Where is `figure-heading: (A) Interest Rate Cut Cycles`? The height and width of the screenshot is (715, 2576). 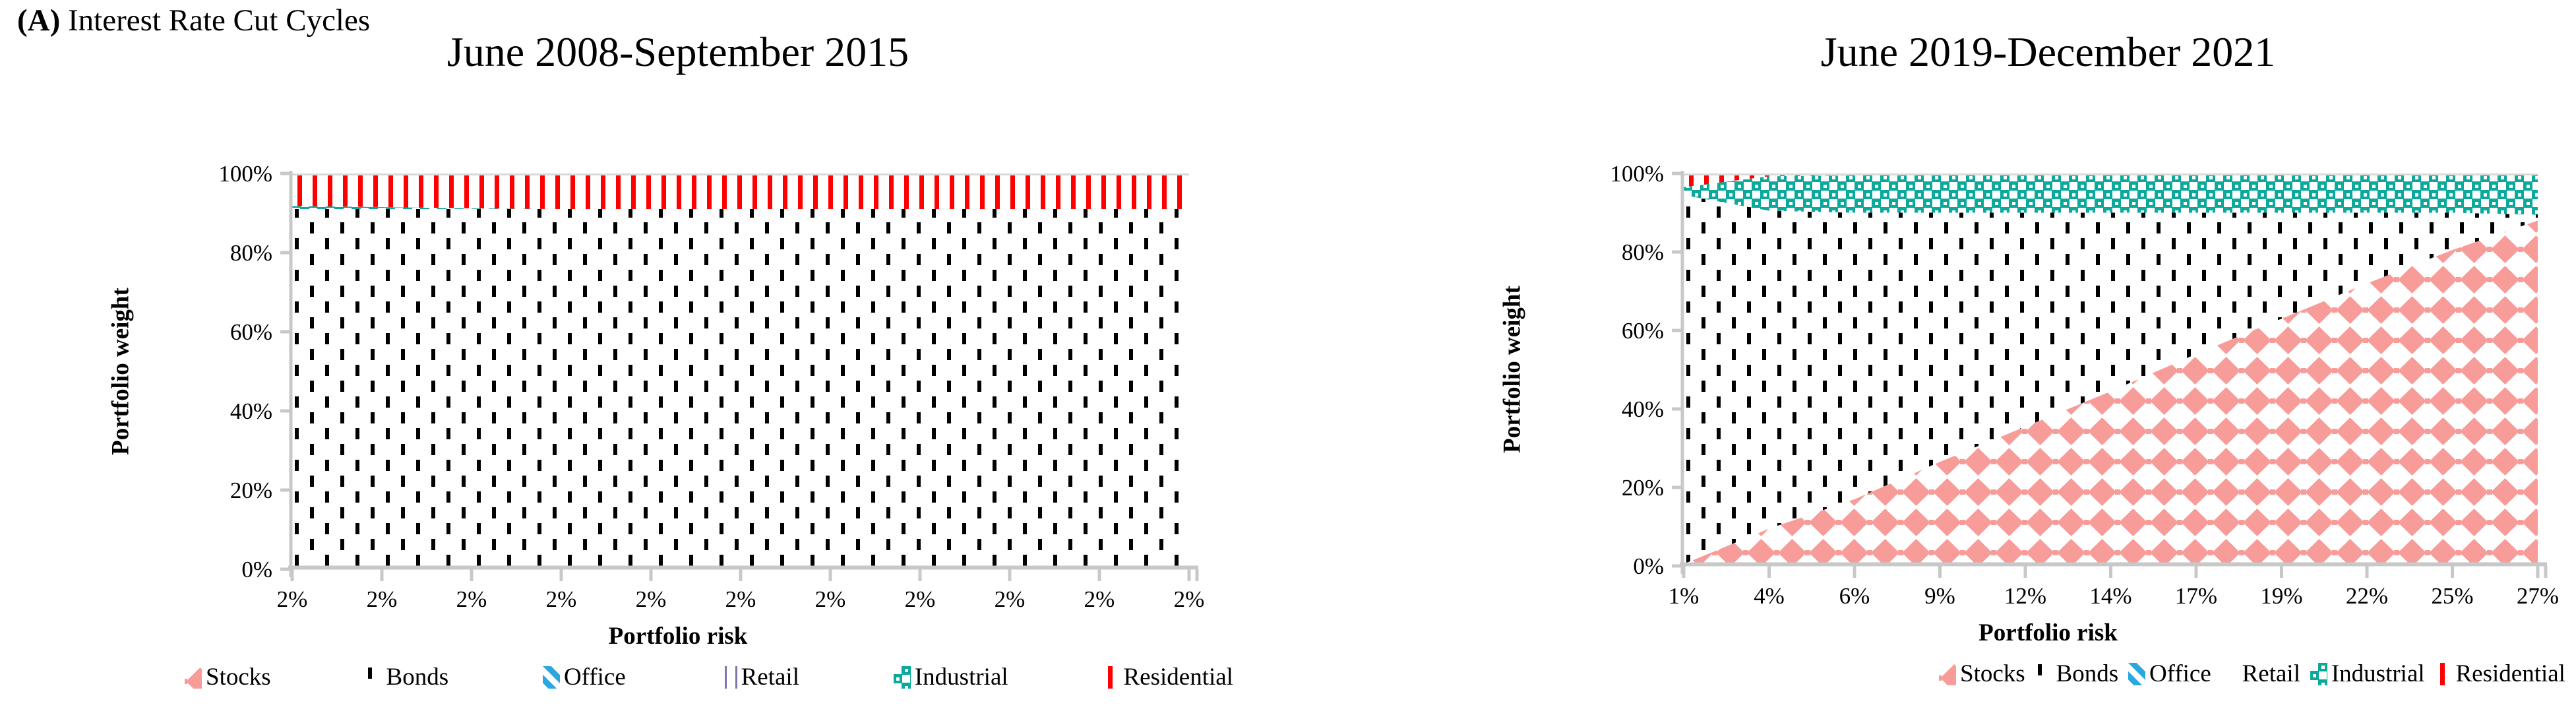
figure-heading: (A) Interest Rate Cut Cycles is located at coordinates (194, 20).